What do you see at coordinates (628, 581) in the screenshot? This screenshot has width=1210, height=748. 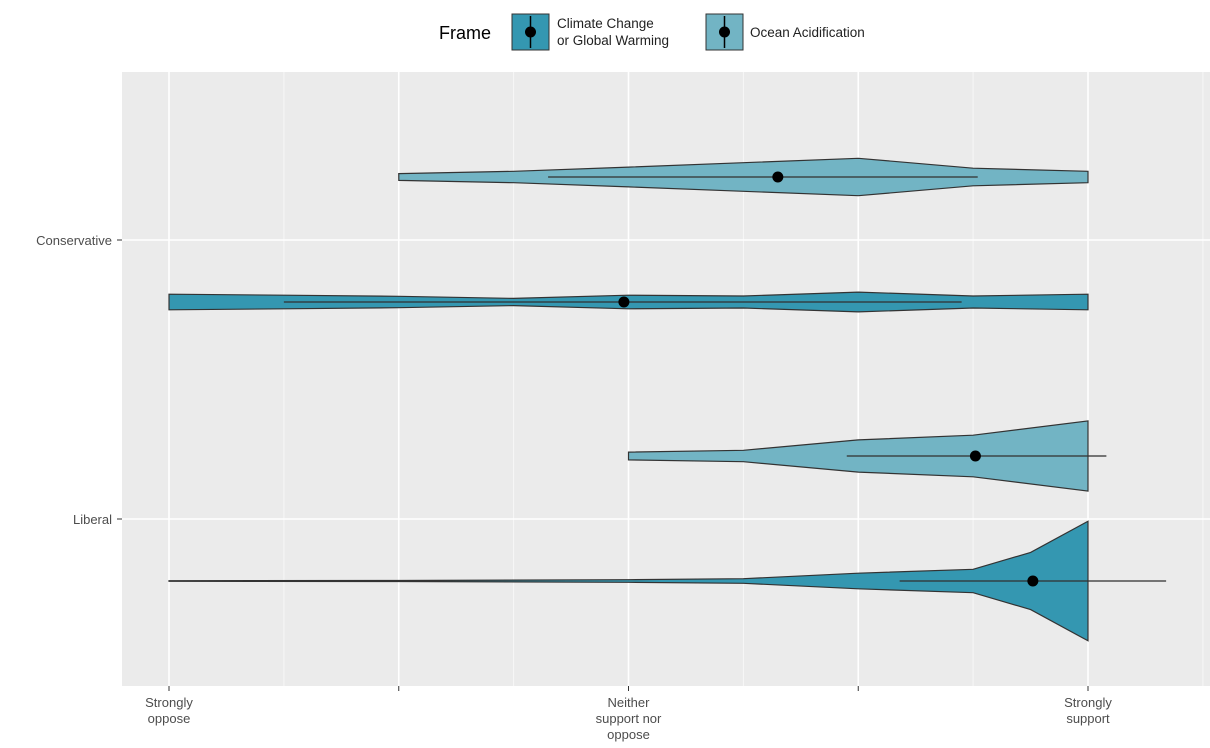 I see `violin-climate-change-or-global-warming-liberal` at bounding box center [628, 581].